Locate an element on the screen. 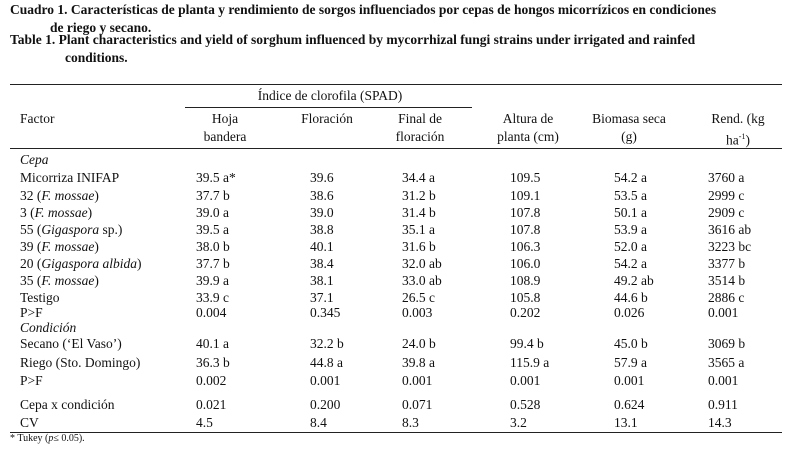 This screenshot has height=451, width=786. column-header: Factor is located at coordinates (37, 119).